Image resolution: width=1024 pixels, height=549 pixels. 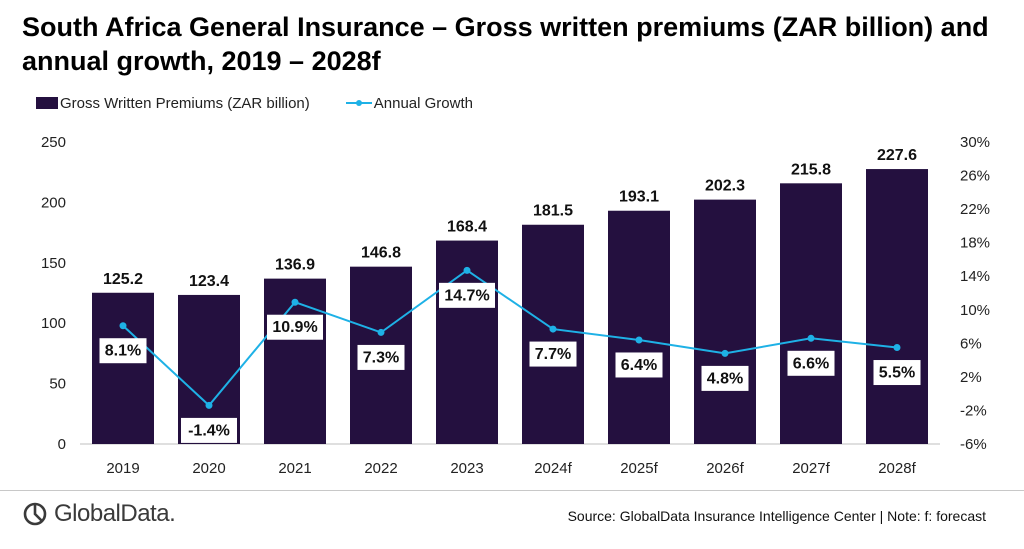 What do you see at coordinates (208, 468) in the screenshot?
I see `x-axis-tick-label: 2020` at bounding box center [208, 468].